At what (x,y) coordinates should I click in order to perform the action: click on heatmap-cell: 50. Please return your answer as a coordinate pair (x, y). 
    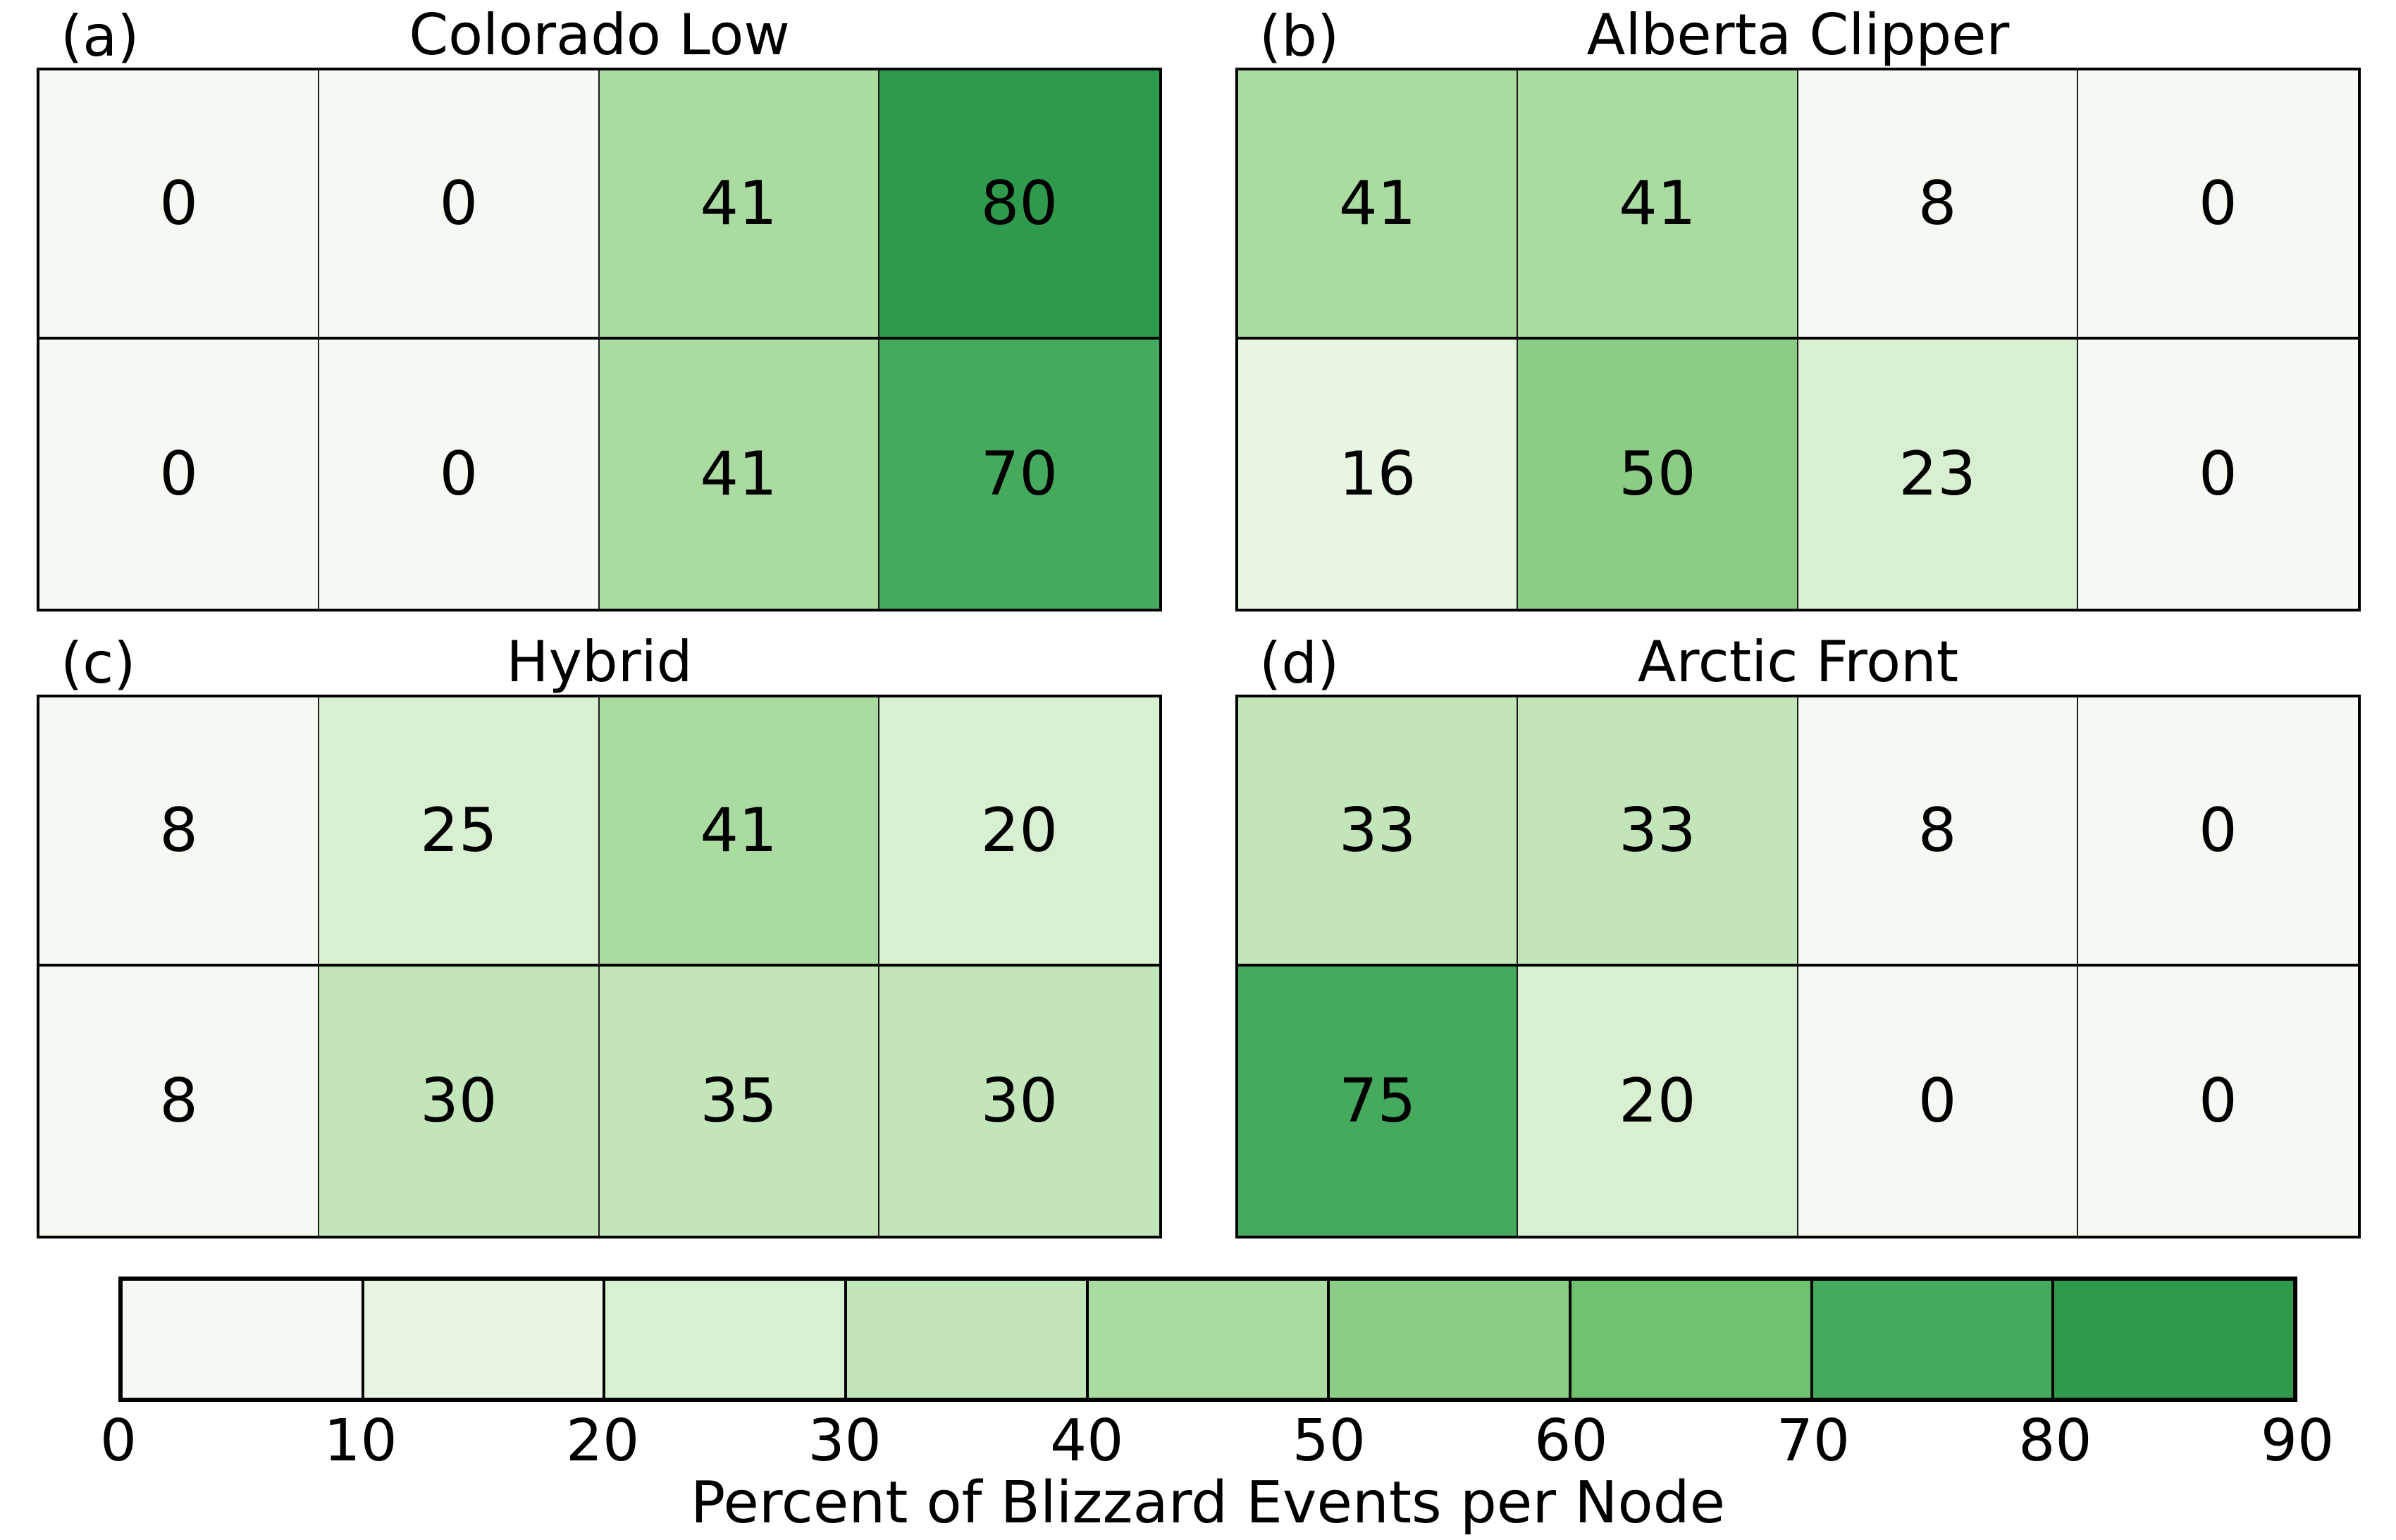
    Looking at the image, I should click on (1658, 475).